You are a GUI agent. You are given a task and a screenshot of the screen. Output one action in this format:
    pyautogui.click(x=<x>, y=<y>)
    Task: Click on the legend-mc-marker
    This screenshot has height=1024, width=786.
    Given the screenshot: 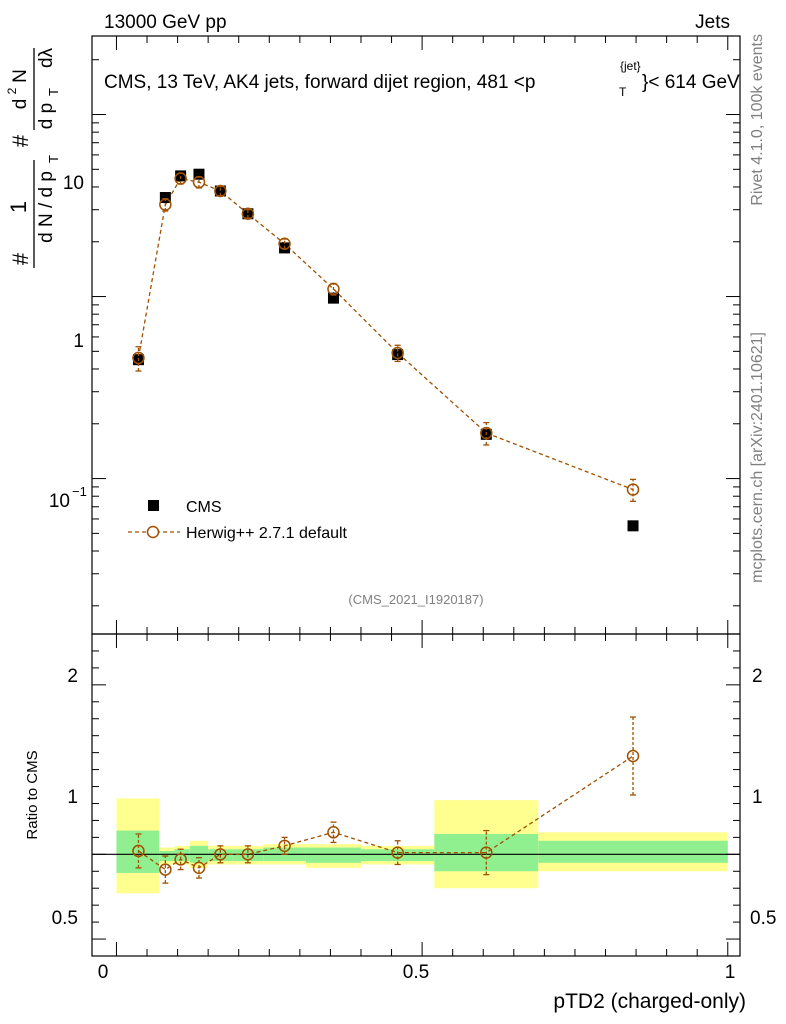 What is the action you would take?
    pyautogui.click(x=153, y=532)
    